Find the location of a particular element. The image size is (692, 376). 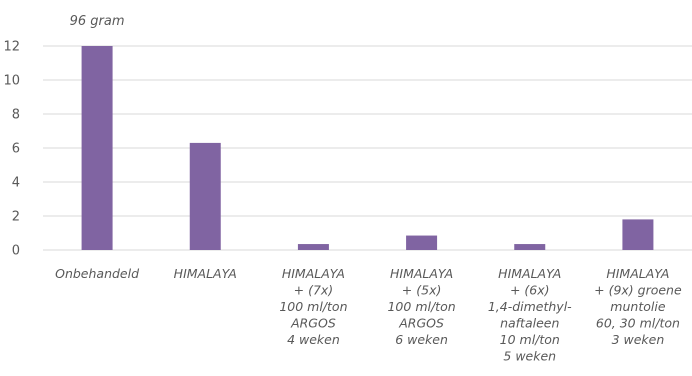

y-tick-label: 10 is located at coordinates (11, 81).